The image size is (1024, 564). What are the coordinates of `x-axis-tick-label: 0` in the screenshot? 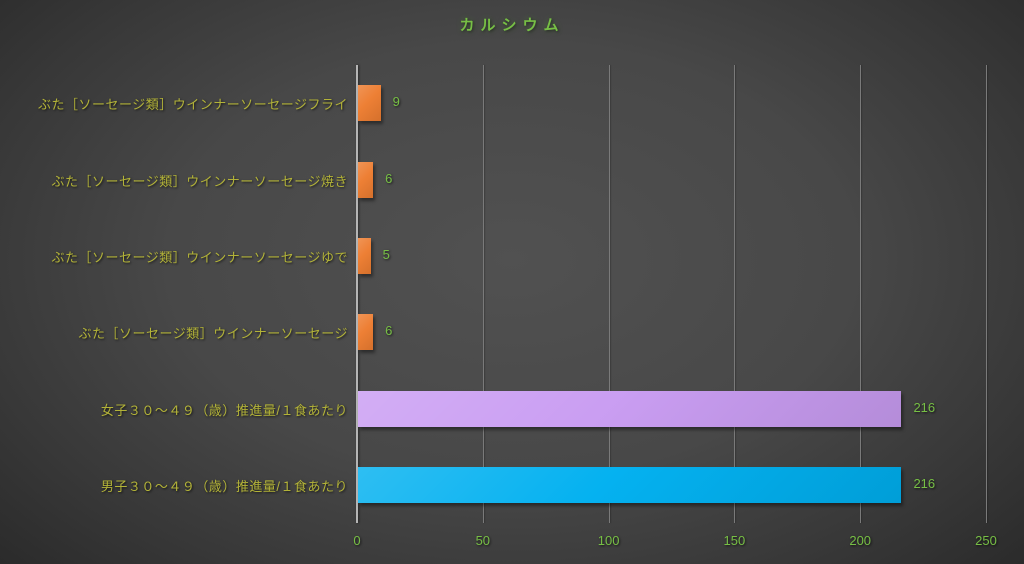 It's located at (357, 540).